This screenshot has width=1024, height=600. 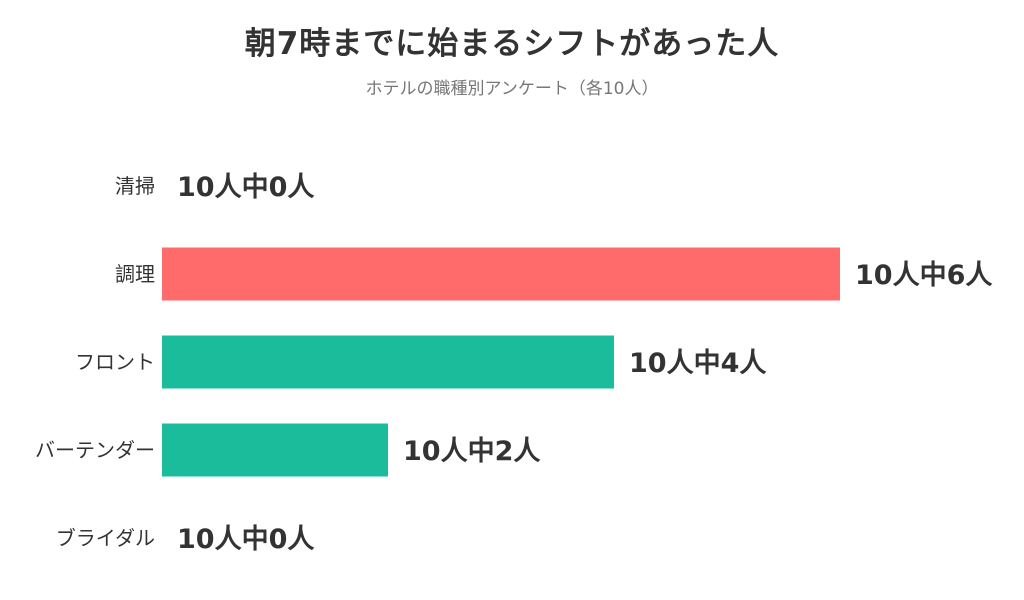 I want to click on category-label: 調理, so click(x=135, y=274).